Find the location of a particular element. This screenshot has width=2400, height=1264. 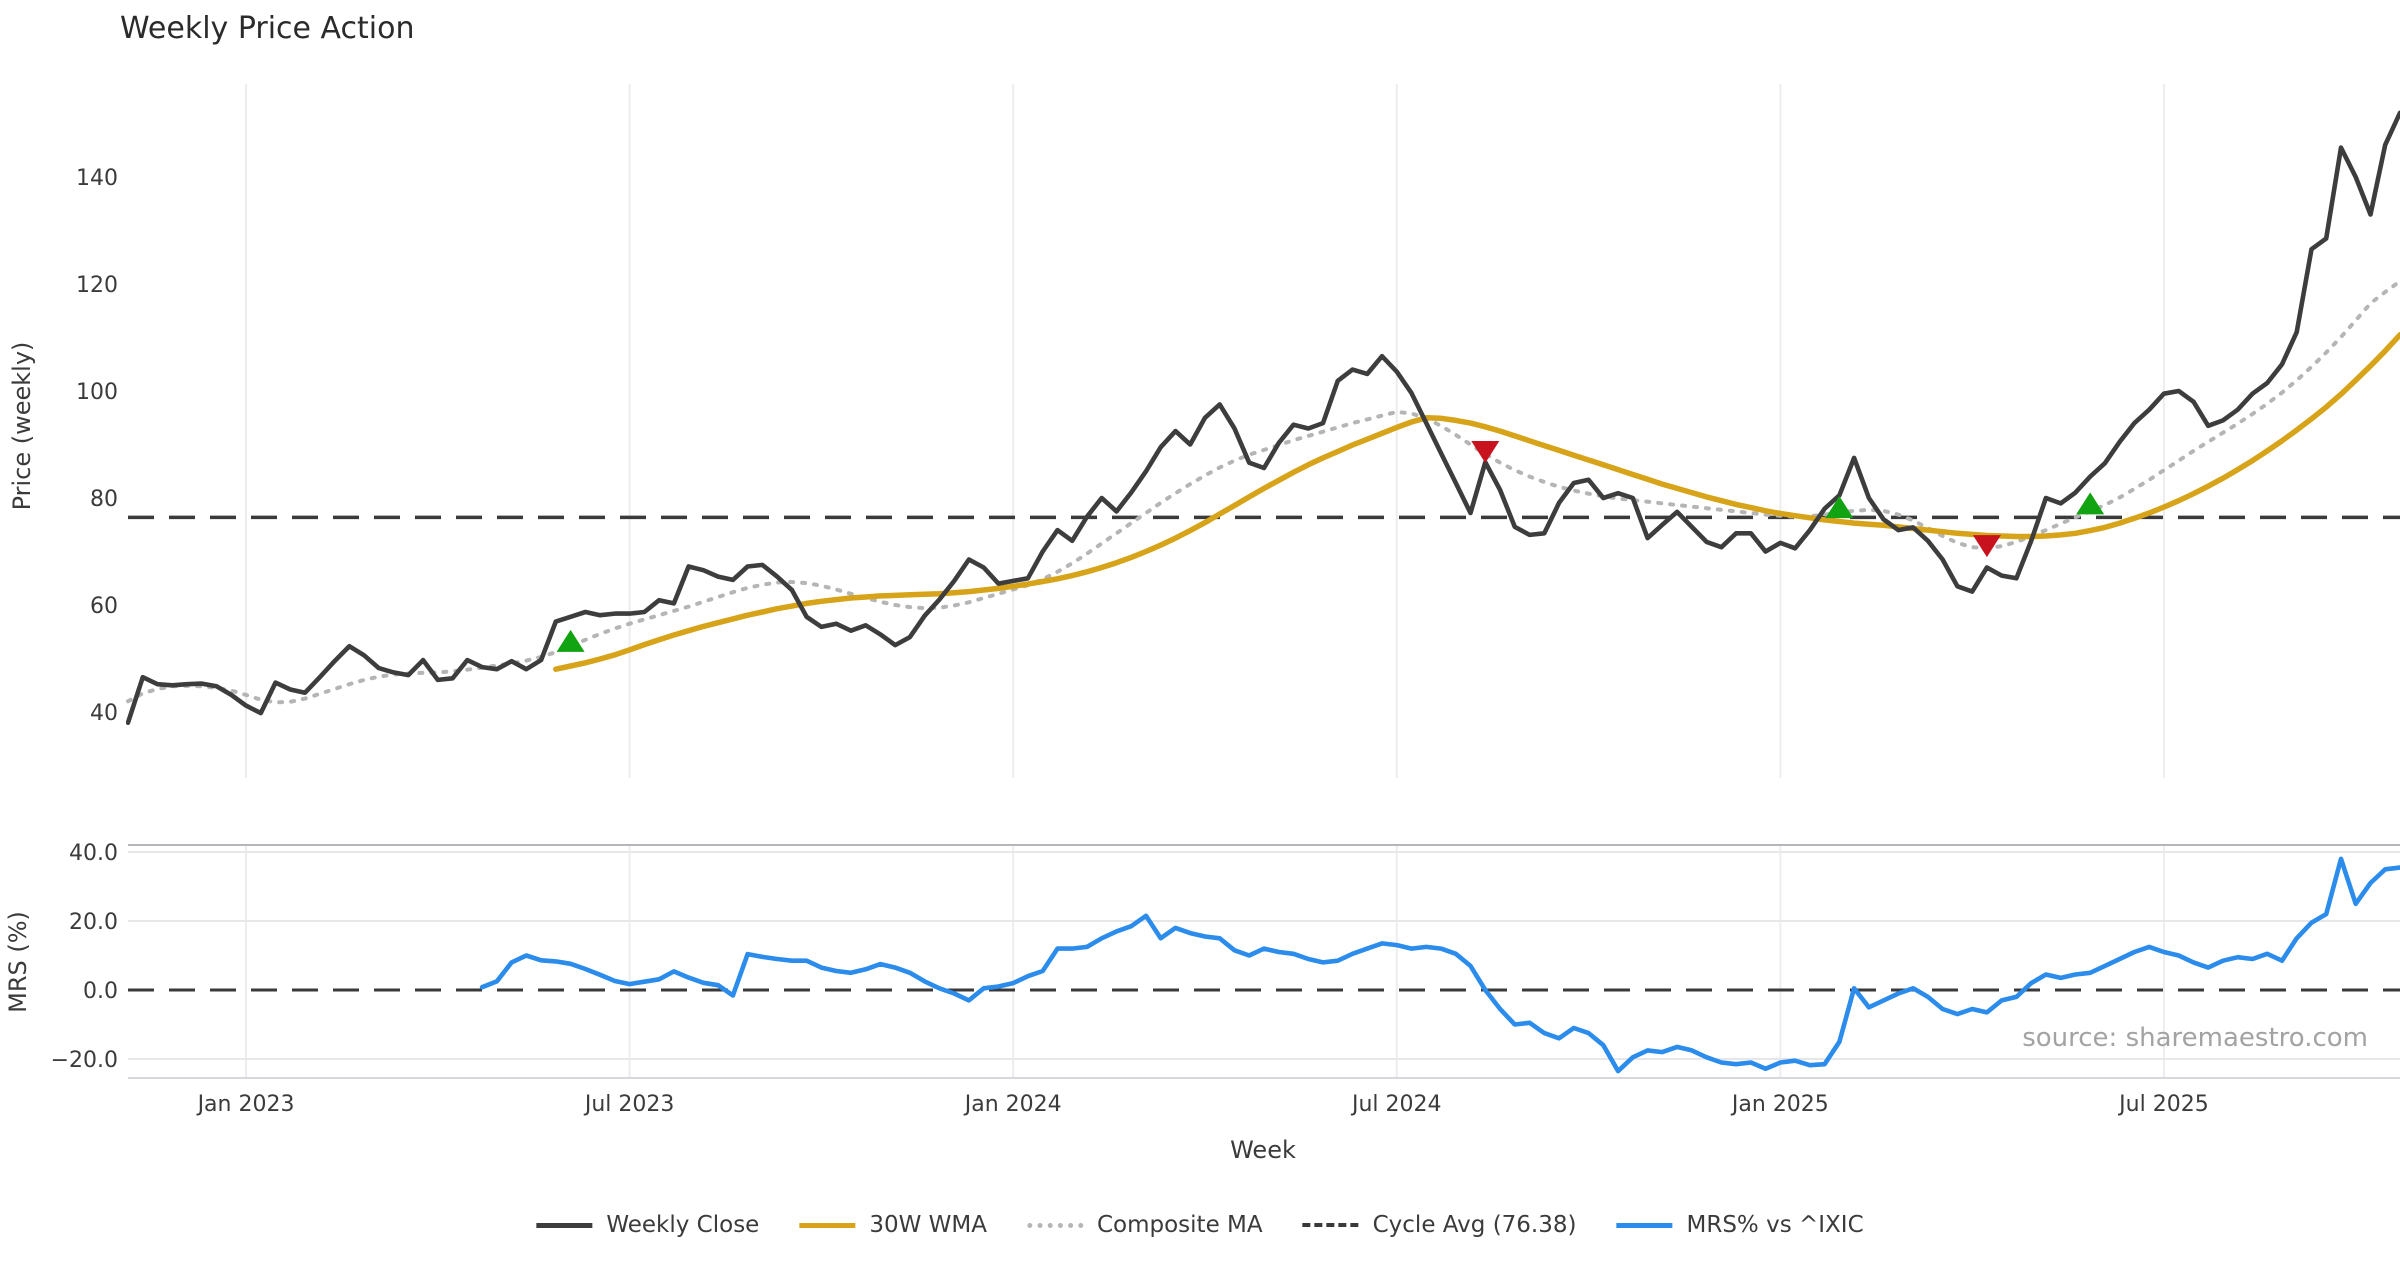

legend-item-weekly-close: Weekly Close is located at coordinates (647, 1225).